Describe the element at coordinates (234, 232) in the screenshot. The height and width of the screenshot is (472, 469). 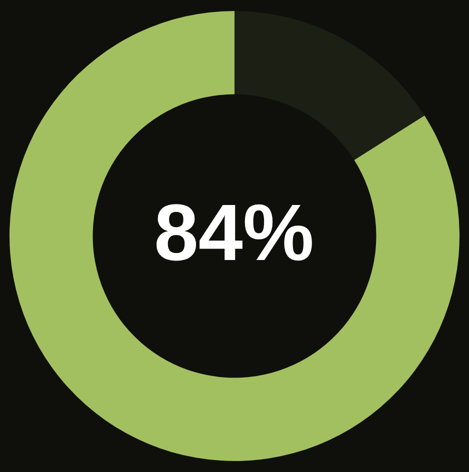
I see `text: 84%` at that location.